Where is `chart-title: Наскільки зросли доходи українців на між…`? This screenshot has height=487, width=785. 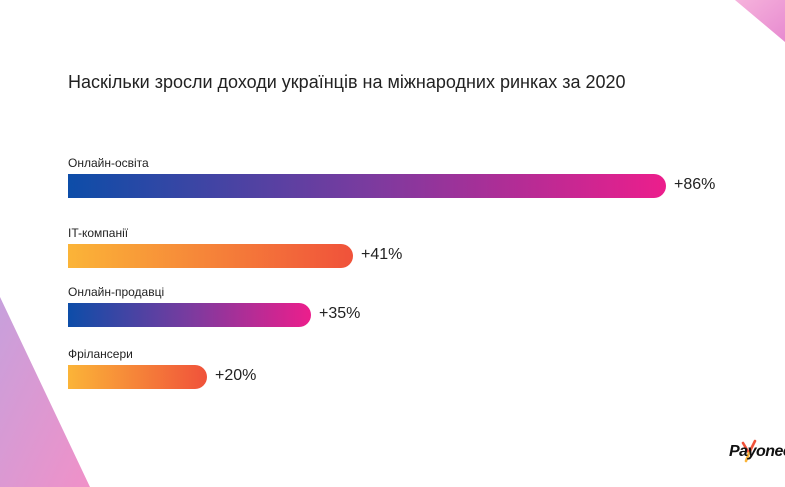
chart-title: Наскільки зросли доходи українців на між… is located at coordinates (347, 82).